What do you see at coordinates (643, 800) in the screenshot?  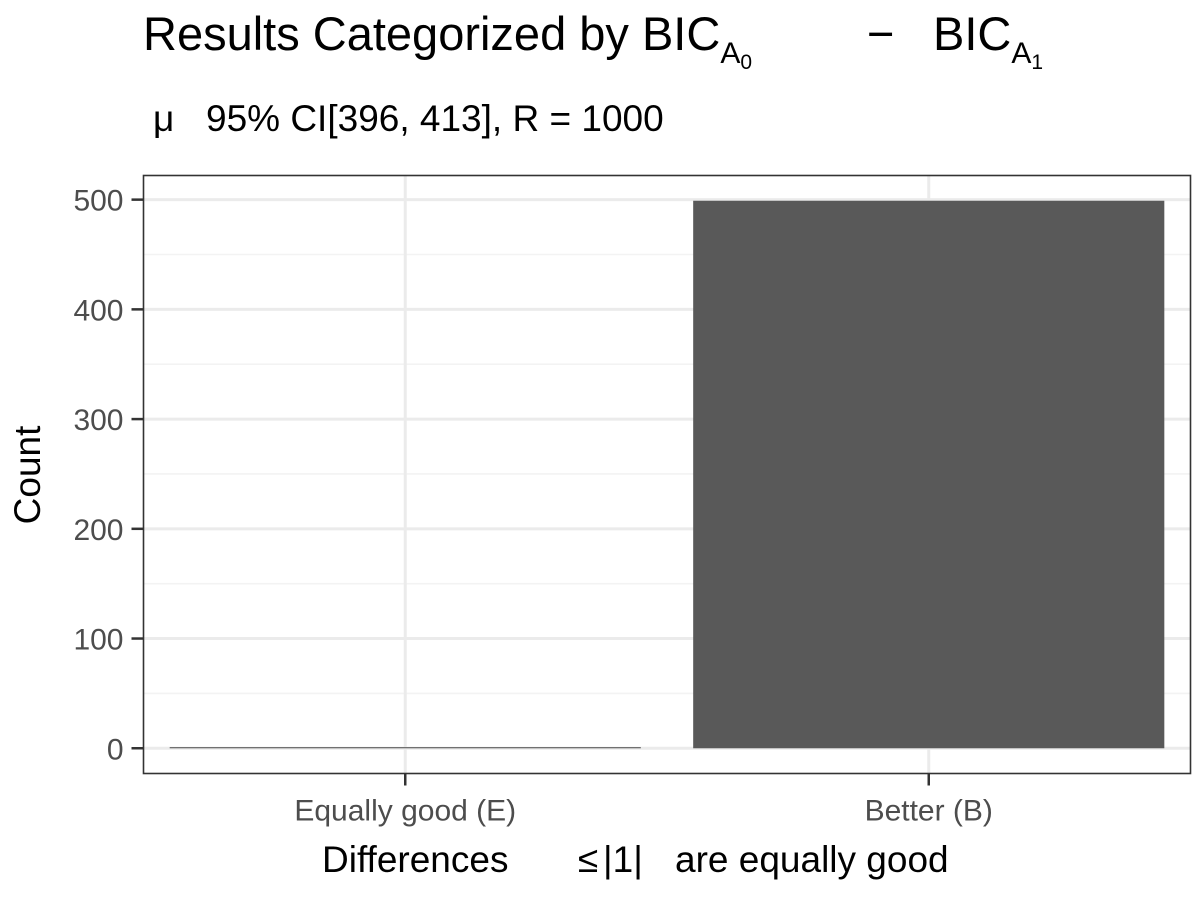 I see `x-axis: Equally good (E) Better (B)` at bounding box center [643, 800].